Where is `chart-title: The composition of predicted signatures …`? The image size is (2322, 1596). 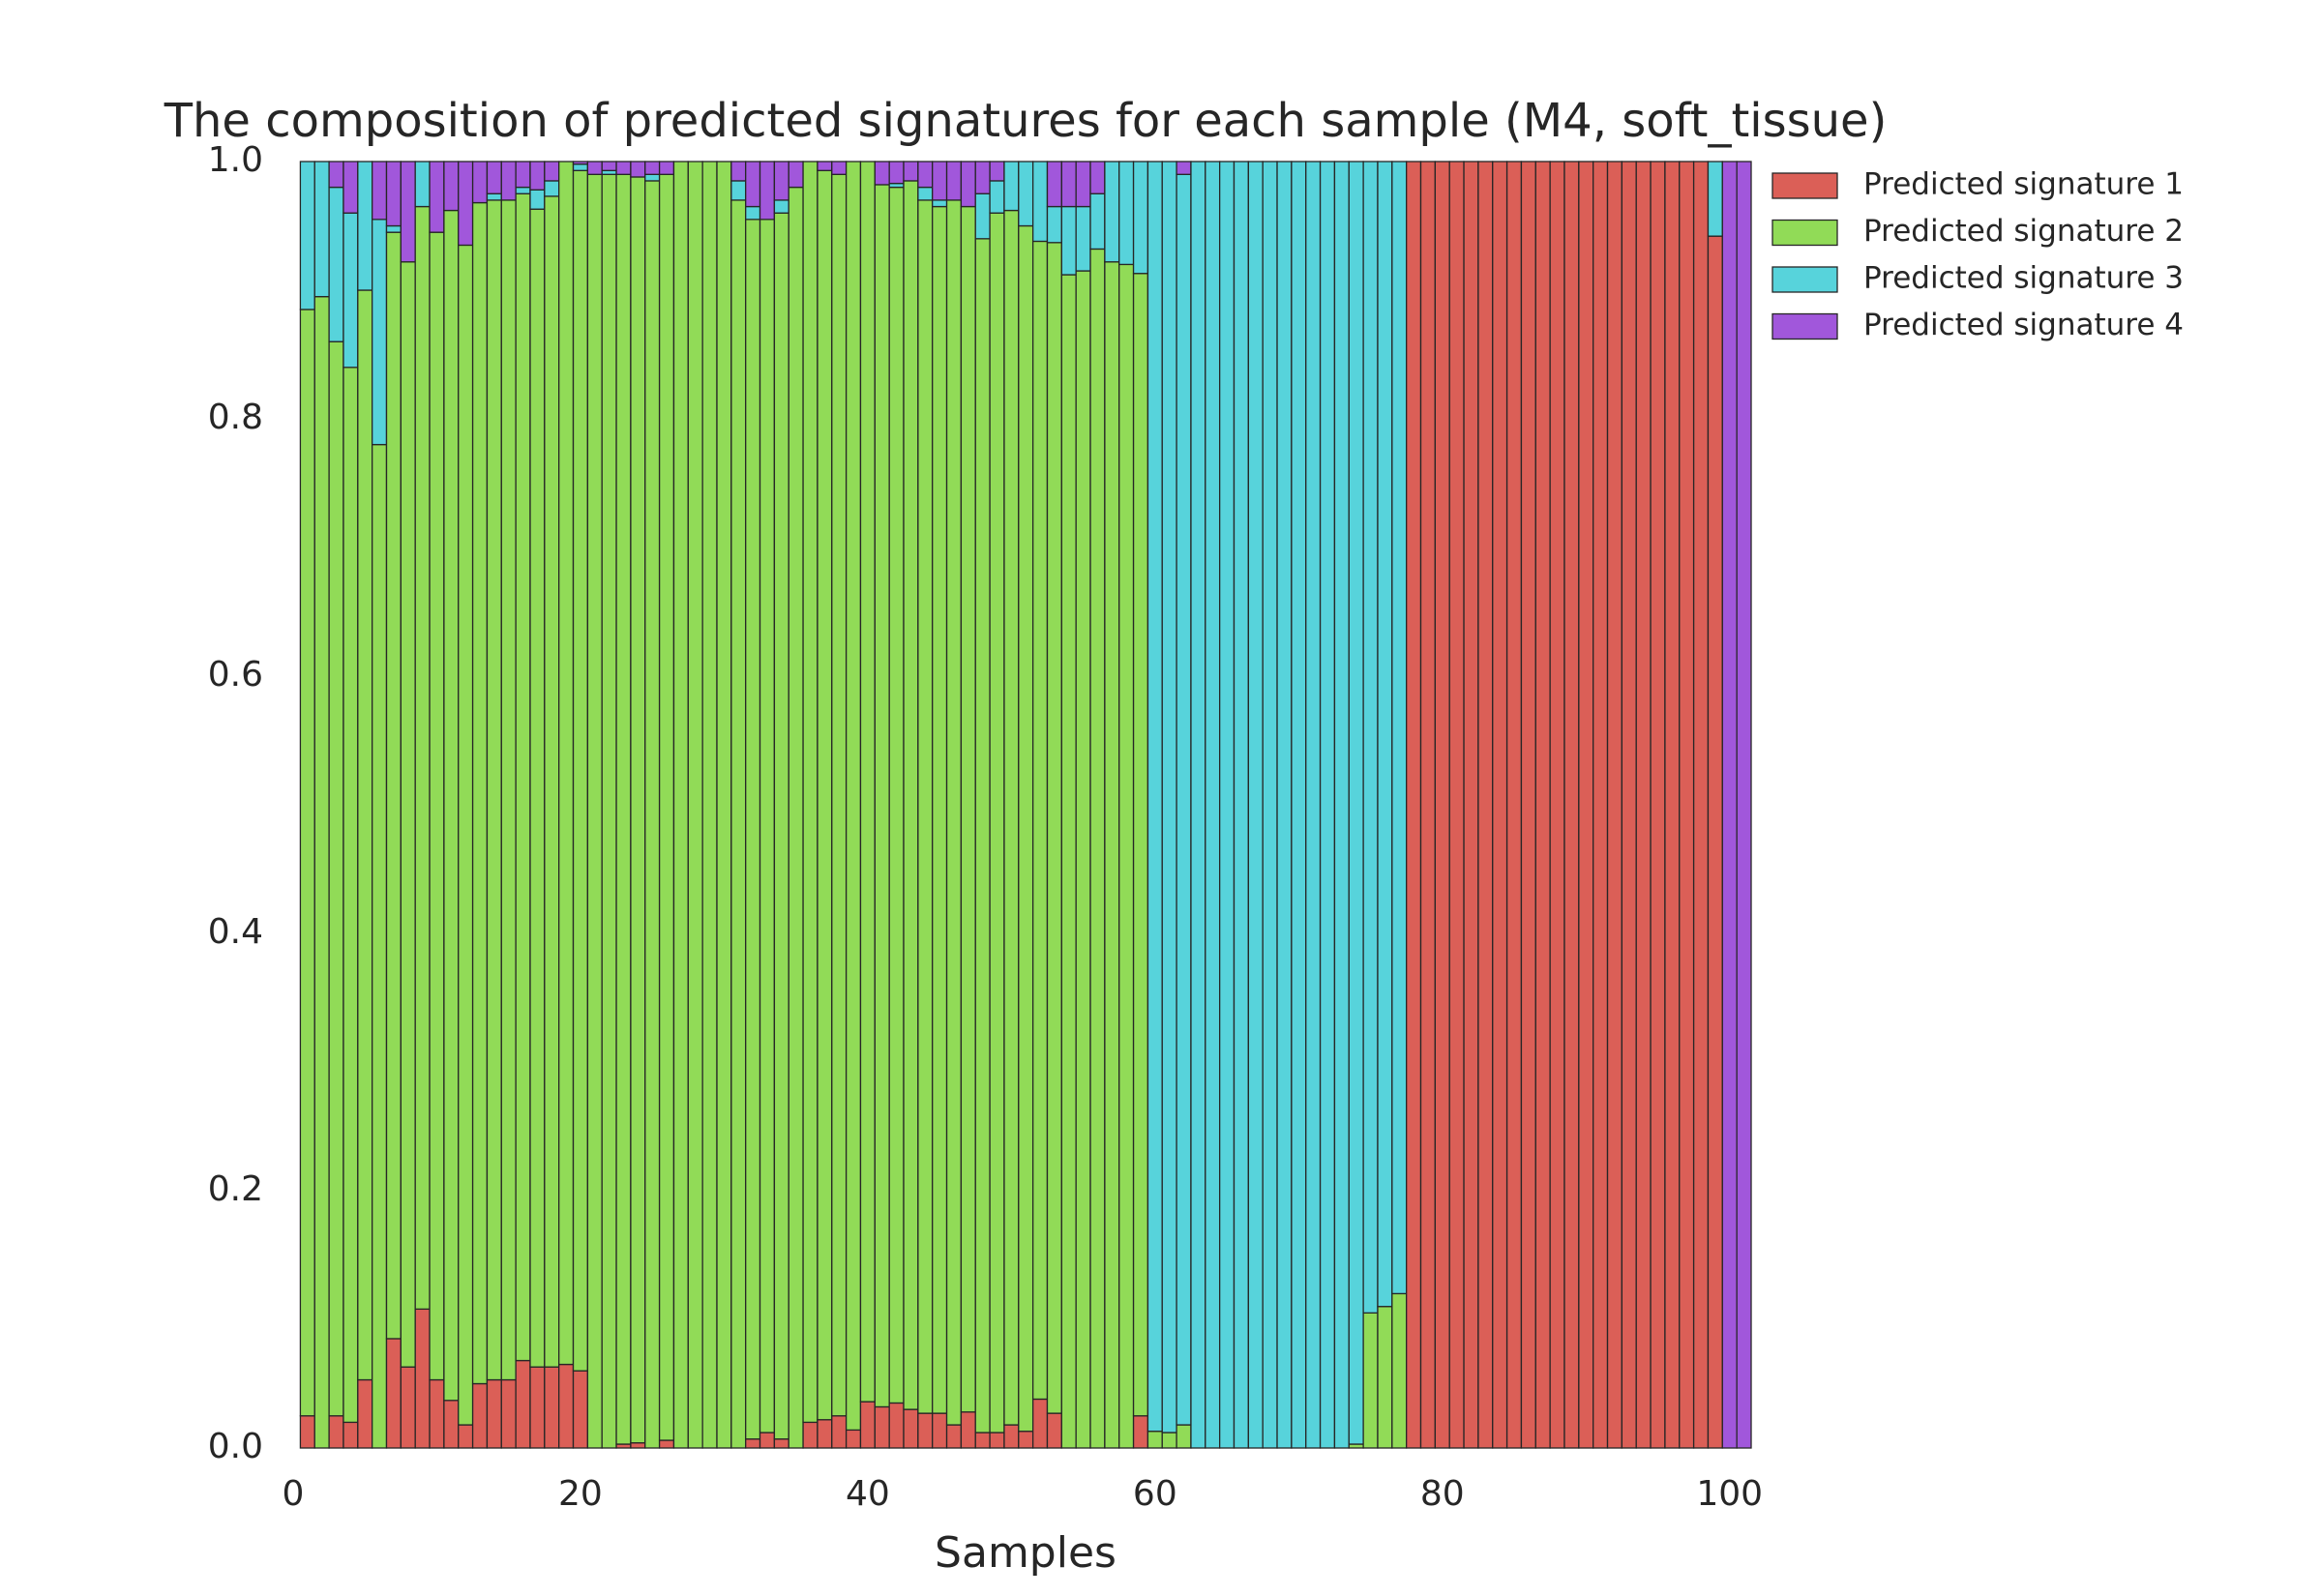
chart-title: The composition of predicted signatures … is located at coordinates (1026, 121).